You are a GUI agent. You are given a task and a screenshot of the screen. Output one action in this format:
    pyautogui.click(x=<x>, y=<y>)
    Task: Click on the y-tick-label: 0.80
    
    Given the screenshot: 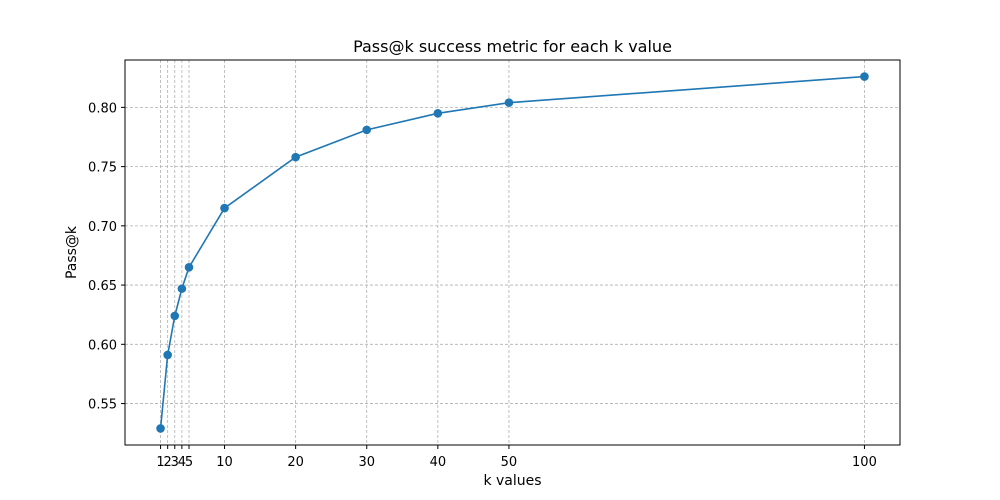 What is the action you would take?
    pyautogui.click(x=102, y=108)
    